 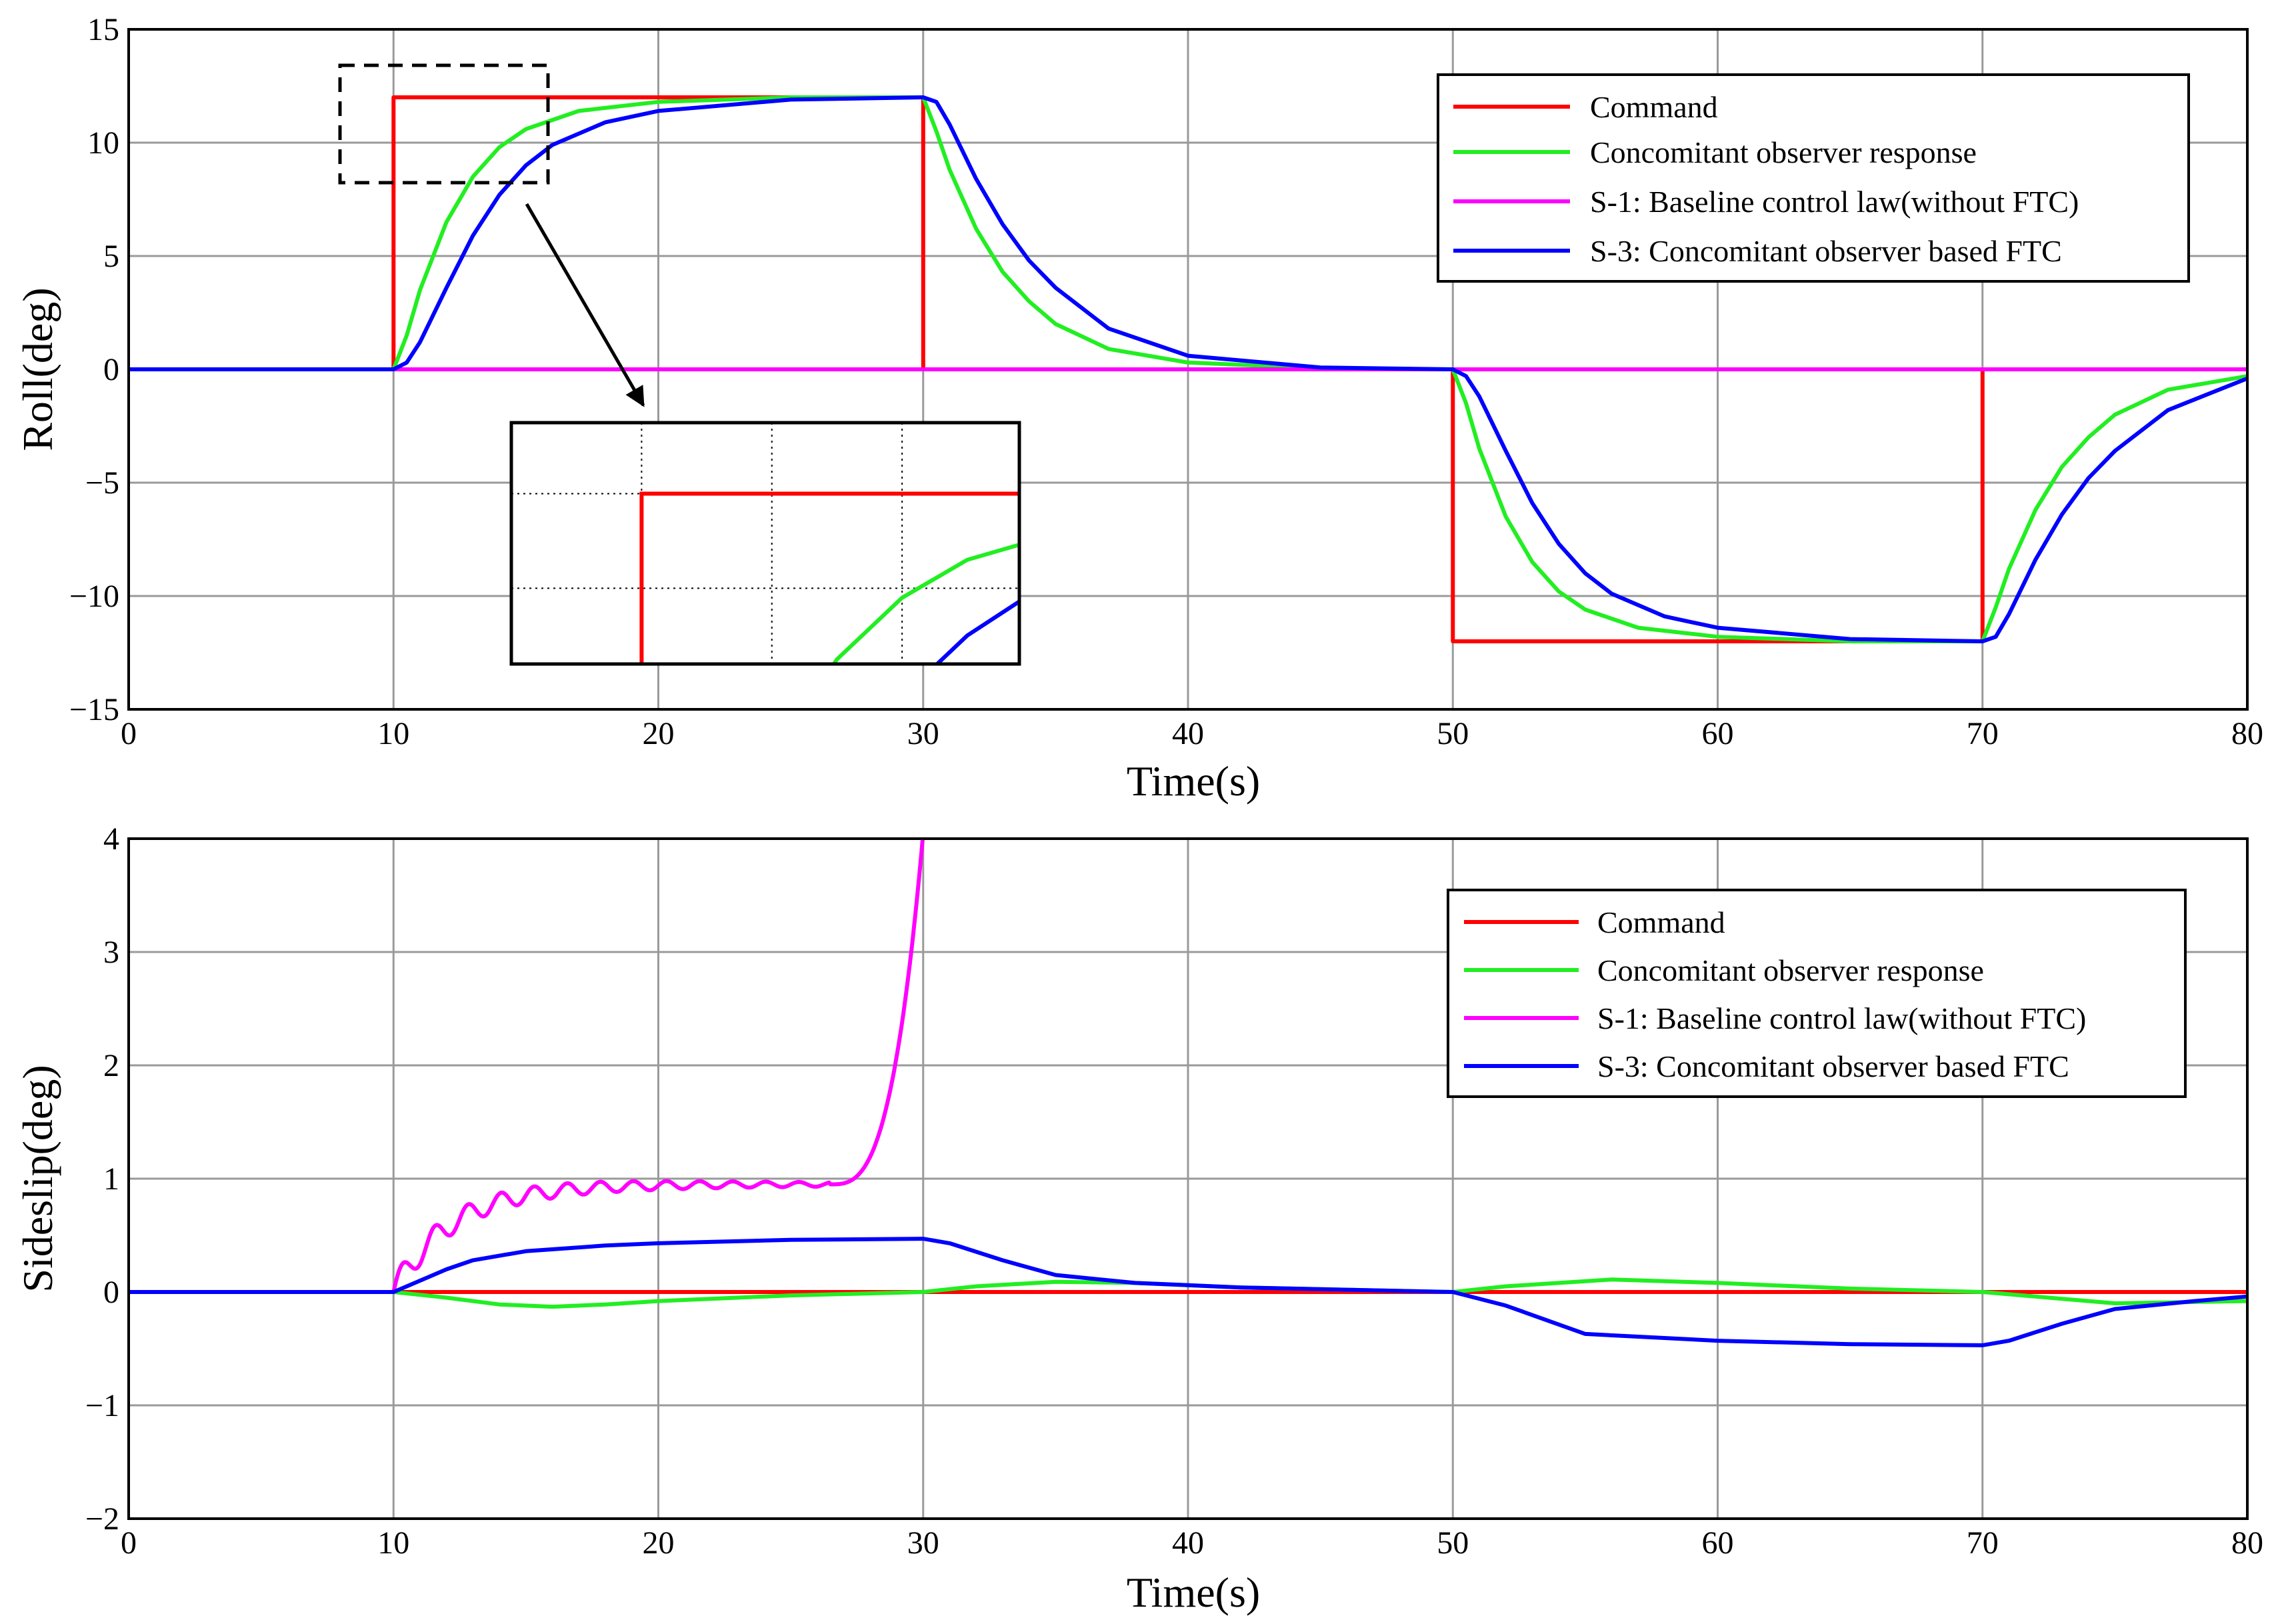 What do you see at coordinates (393, 733) in the screenshot?
I see `roll-x-tick-label: 10` at bounding box center [393, 733].